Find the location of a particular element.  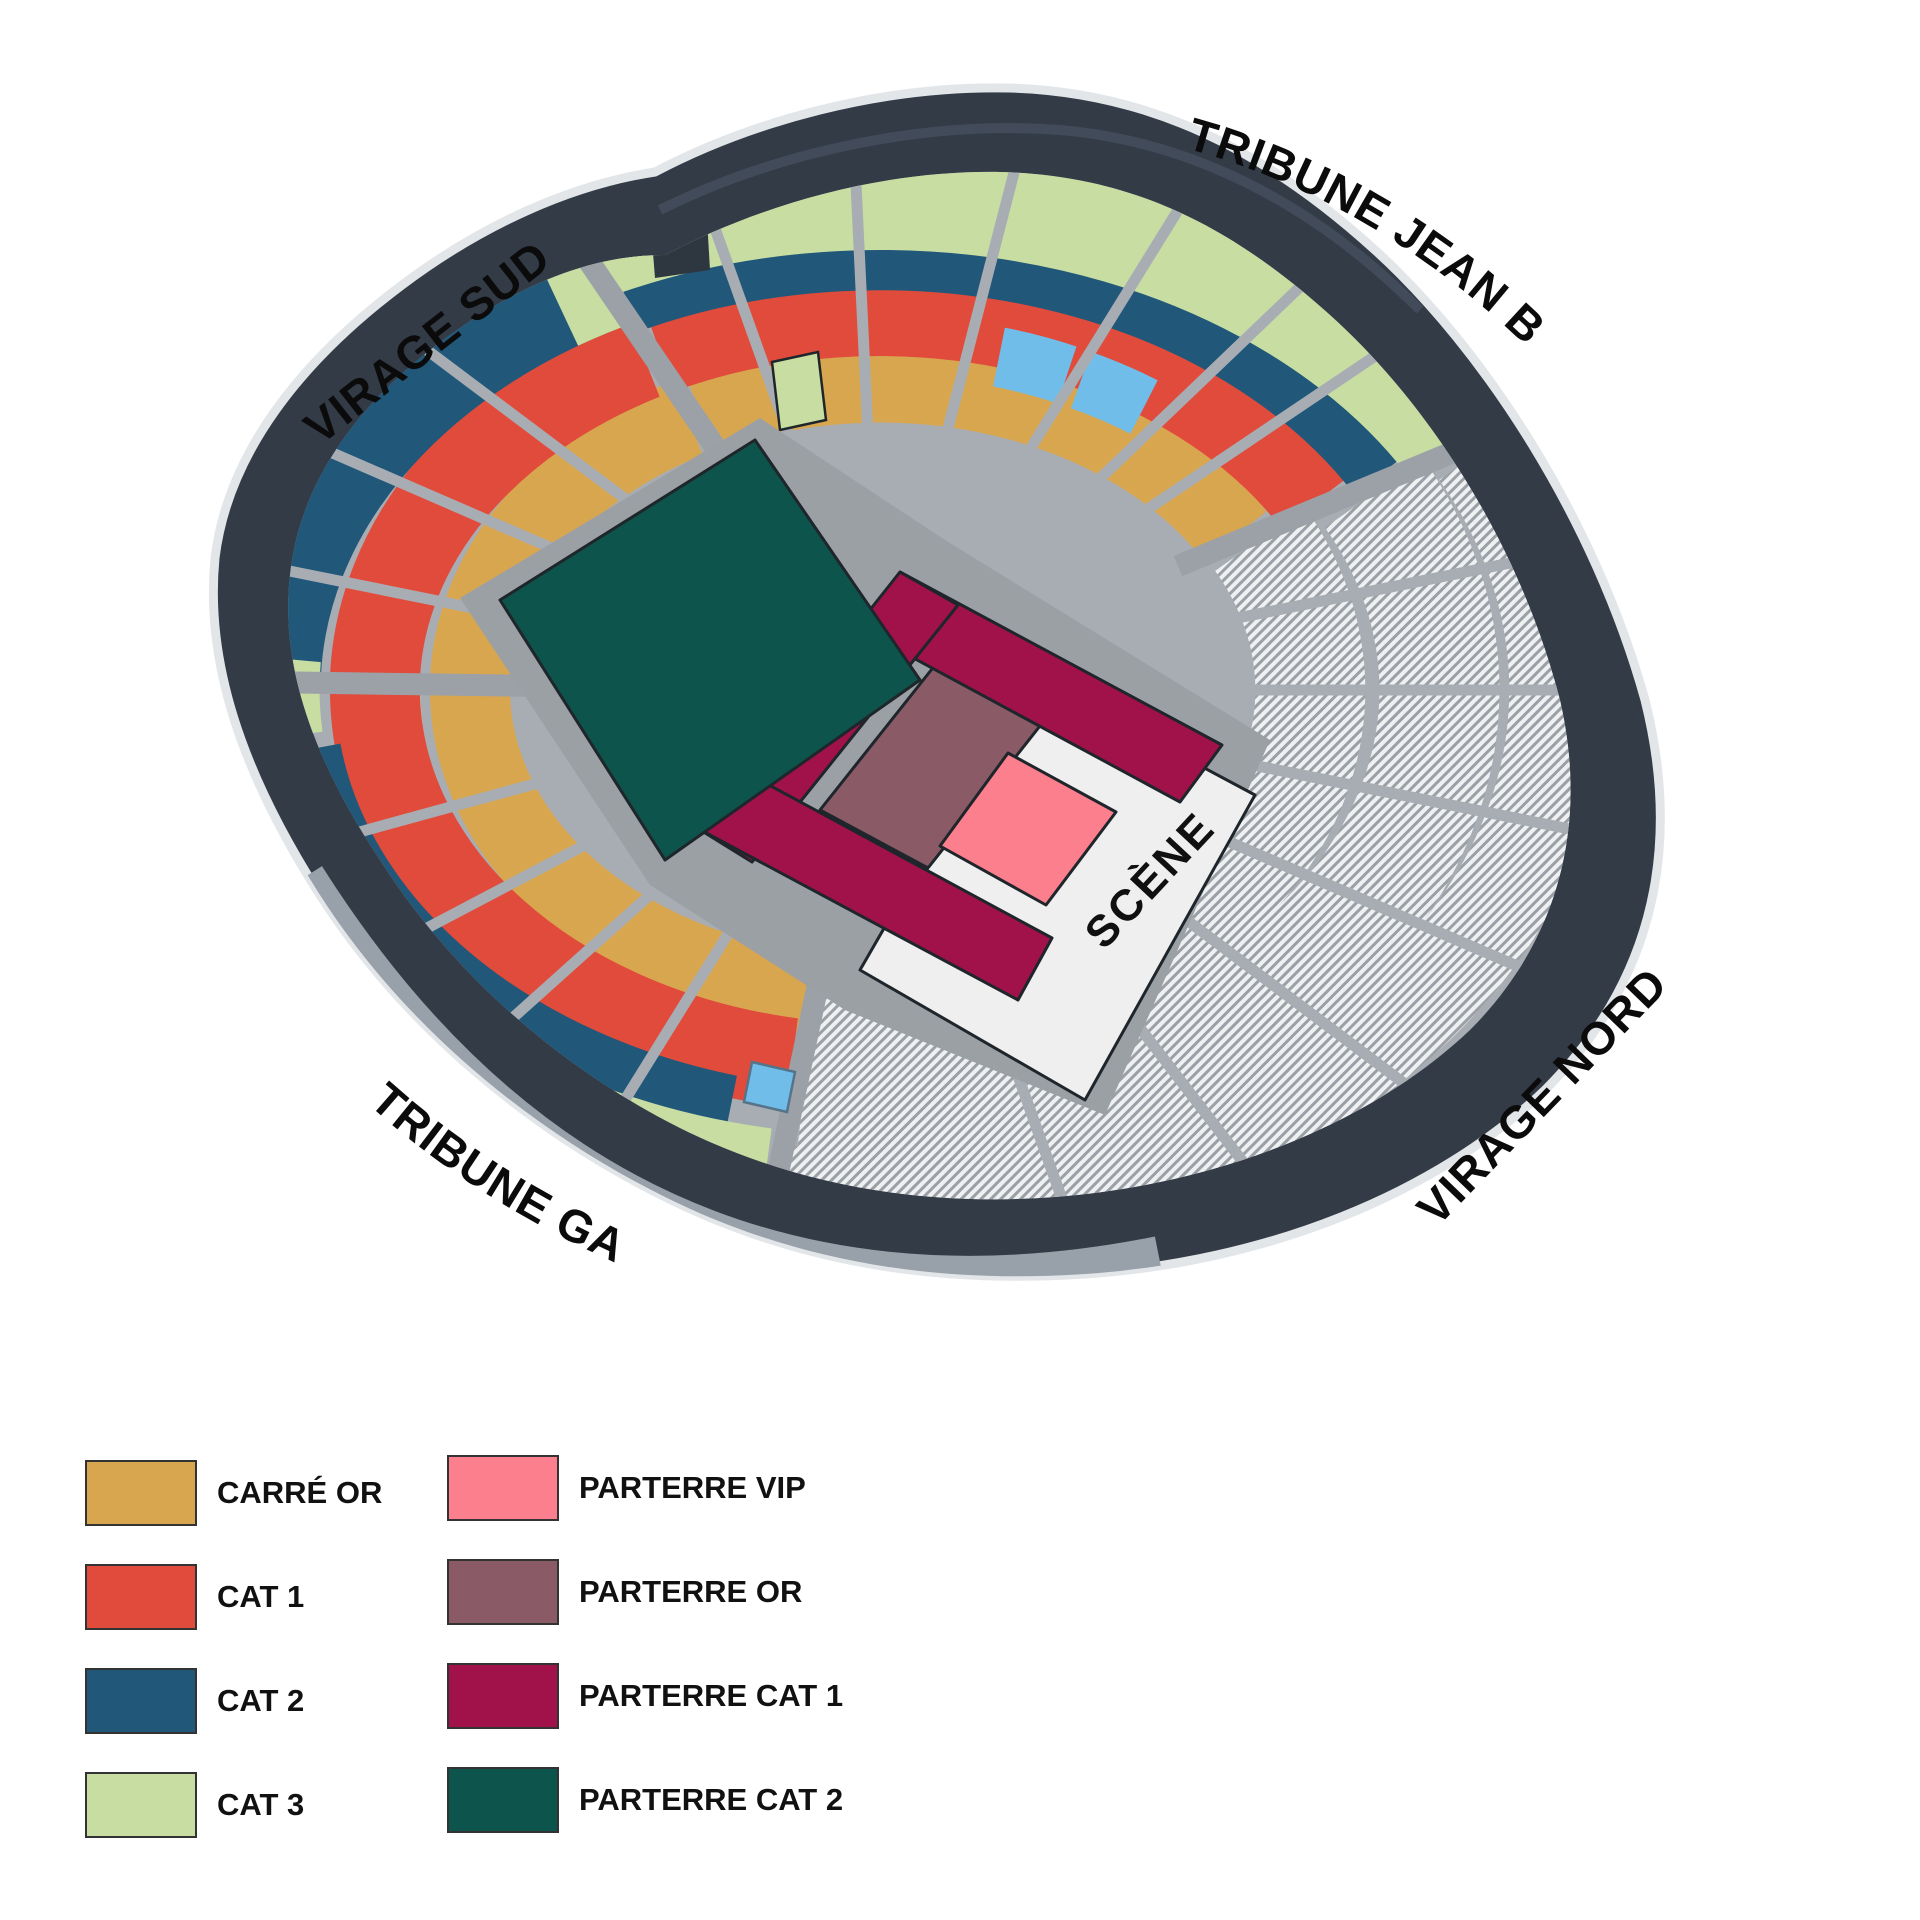

legend-item-parterre-cat2: PARTERRE CAT 2 is located at coordinates (645, 1800).